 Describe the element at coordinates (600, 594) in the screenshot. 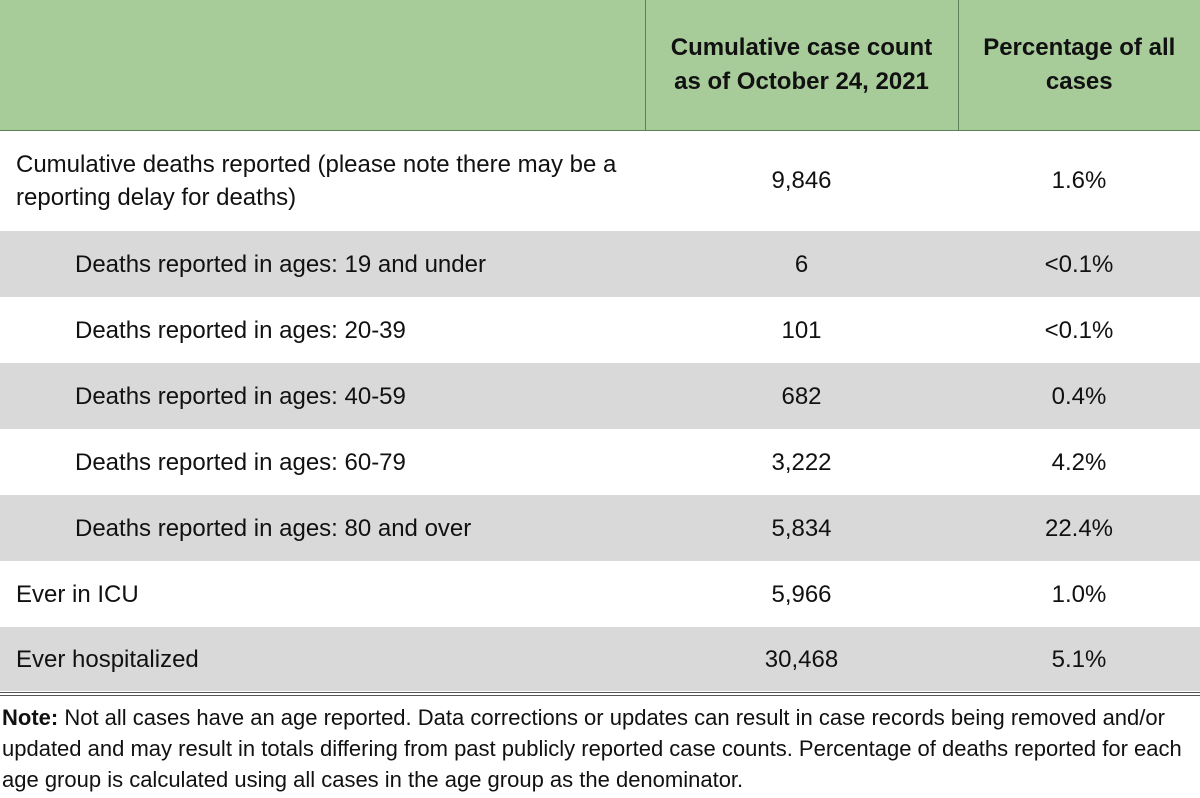

I see `table-row: Ever in ICU 5,966 1.0%` at that location.